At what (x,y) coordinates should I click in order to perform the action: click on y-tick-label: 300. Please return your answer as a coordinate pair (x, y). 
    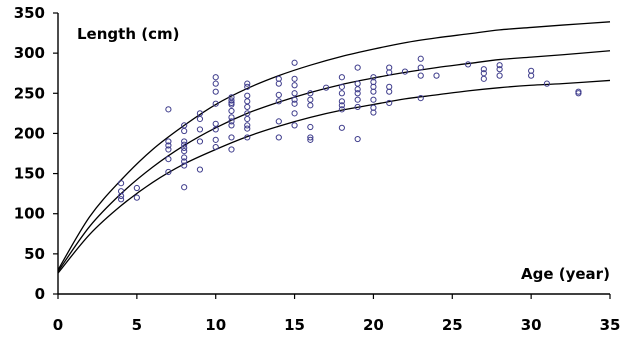
    Looking at the image, I should click on (29, 53).